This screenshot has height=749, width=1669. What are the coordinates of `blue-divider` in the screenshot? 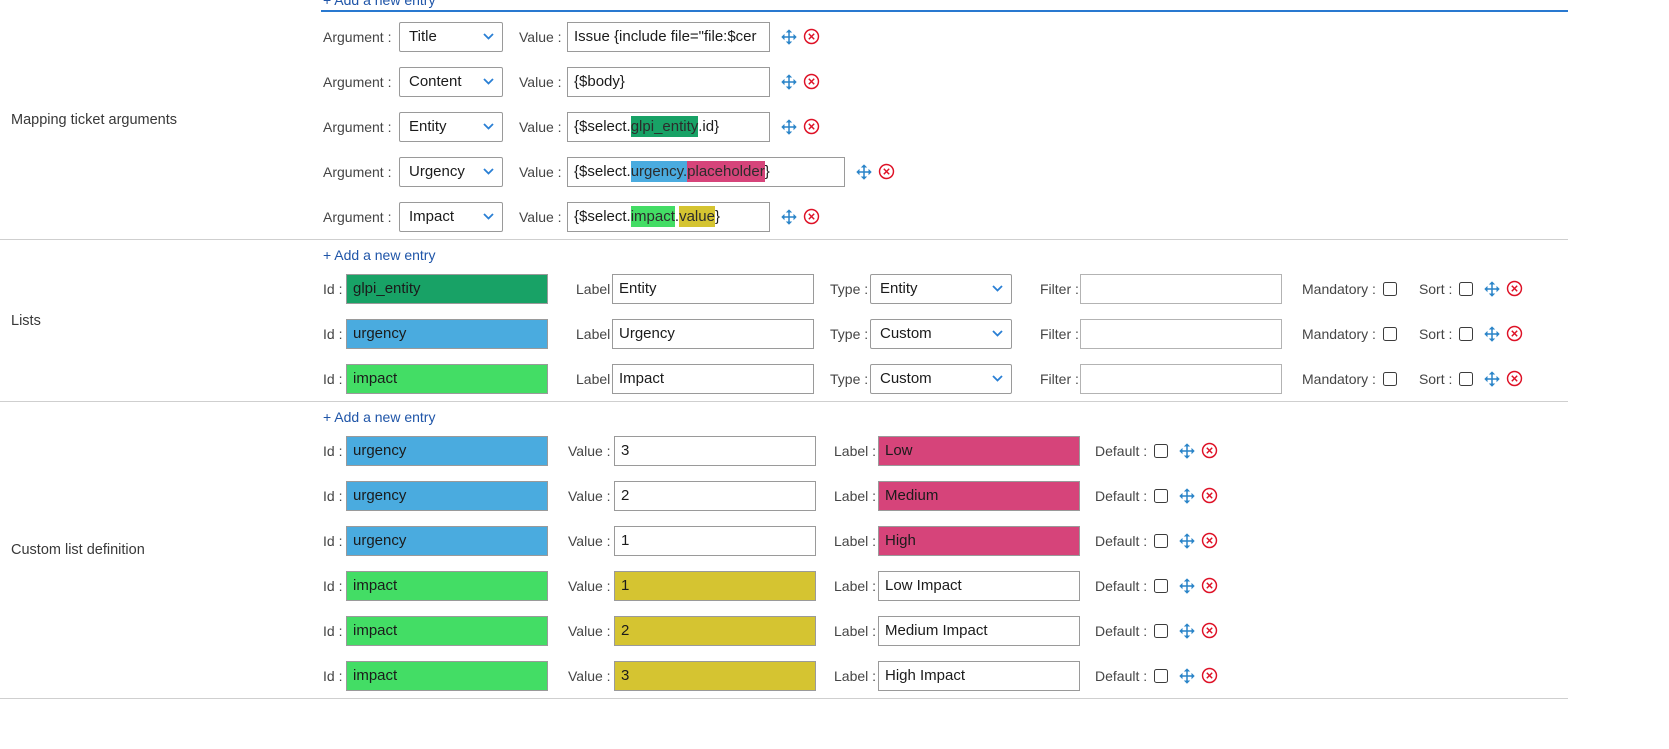 It's located at (944, 11).